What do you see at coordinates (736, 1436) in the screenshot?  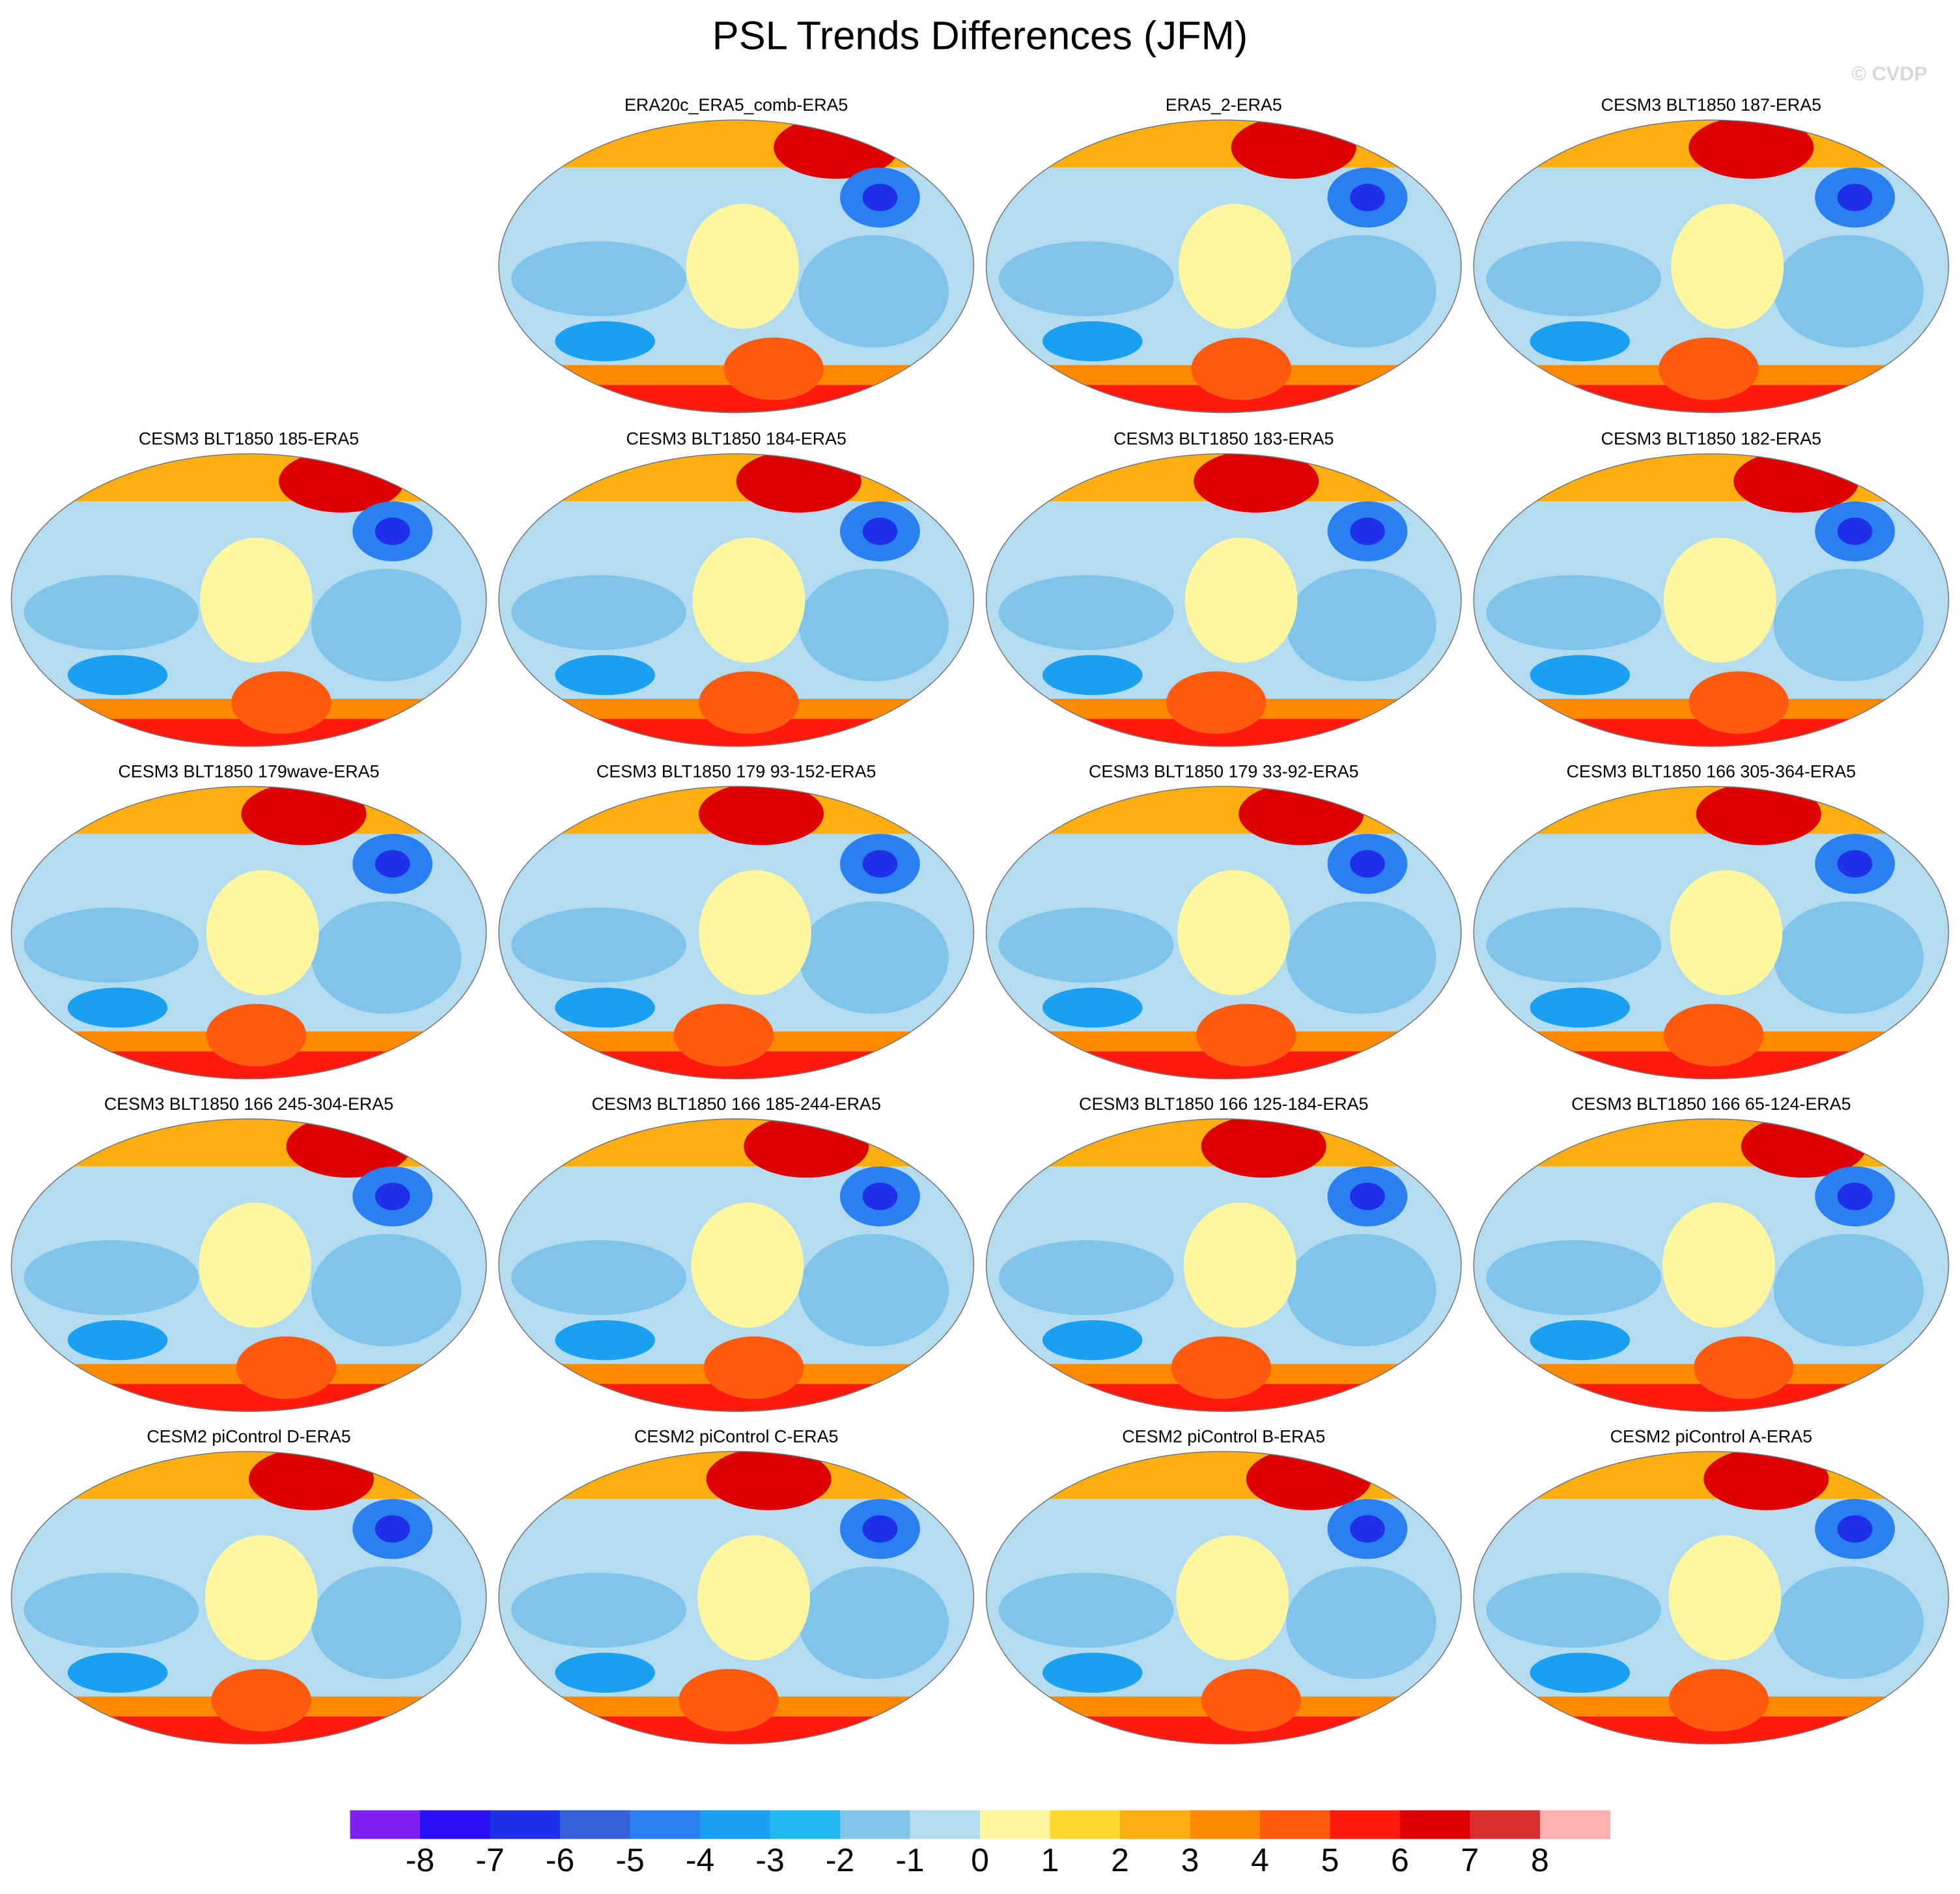 I see `panel-title: CESM2 piControl C-ERA5` at bounding box center [736, 1436].